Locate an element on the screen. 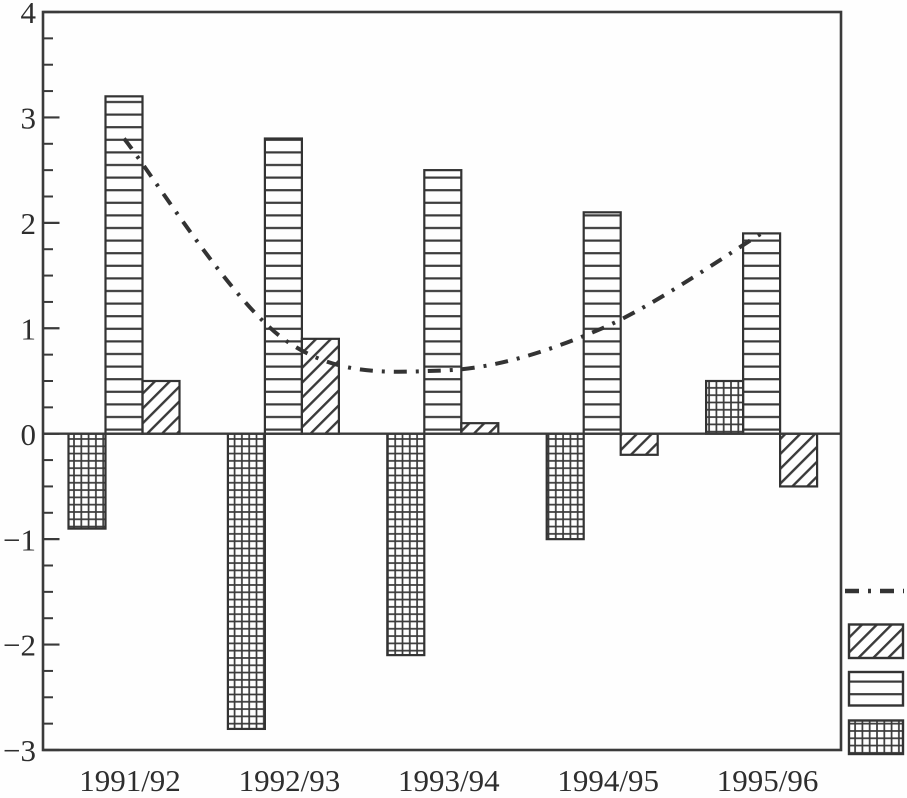  y-tick-label: 0 is located at coordinates (29, 434).